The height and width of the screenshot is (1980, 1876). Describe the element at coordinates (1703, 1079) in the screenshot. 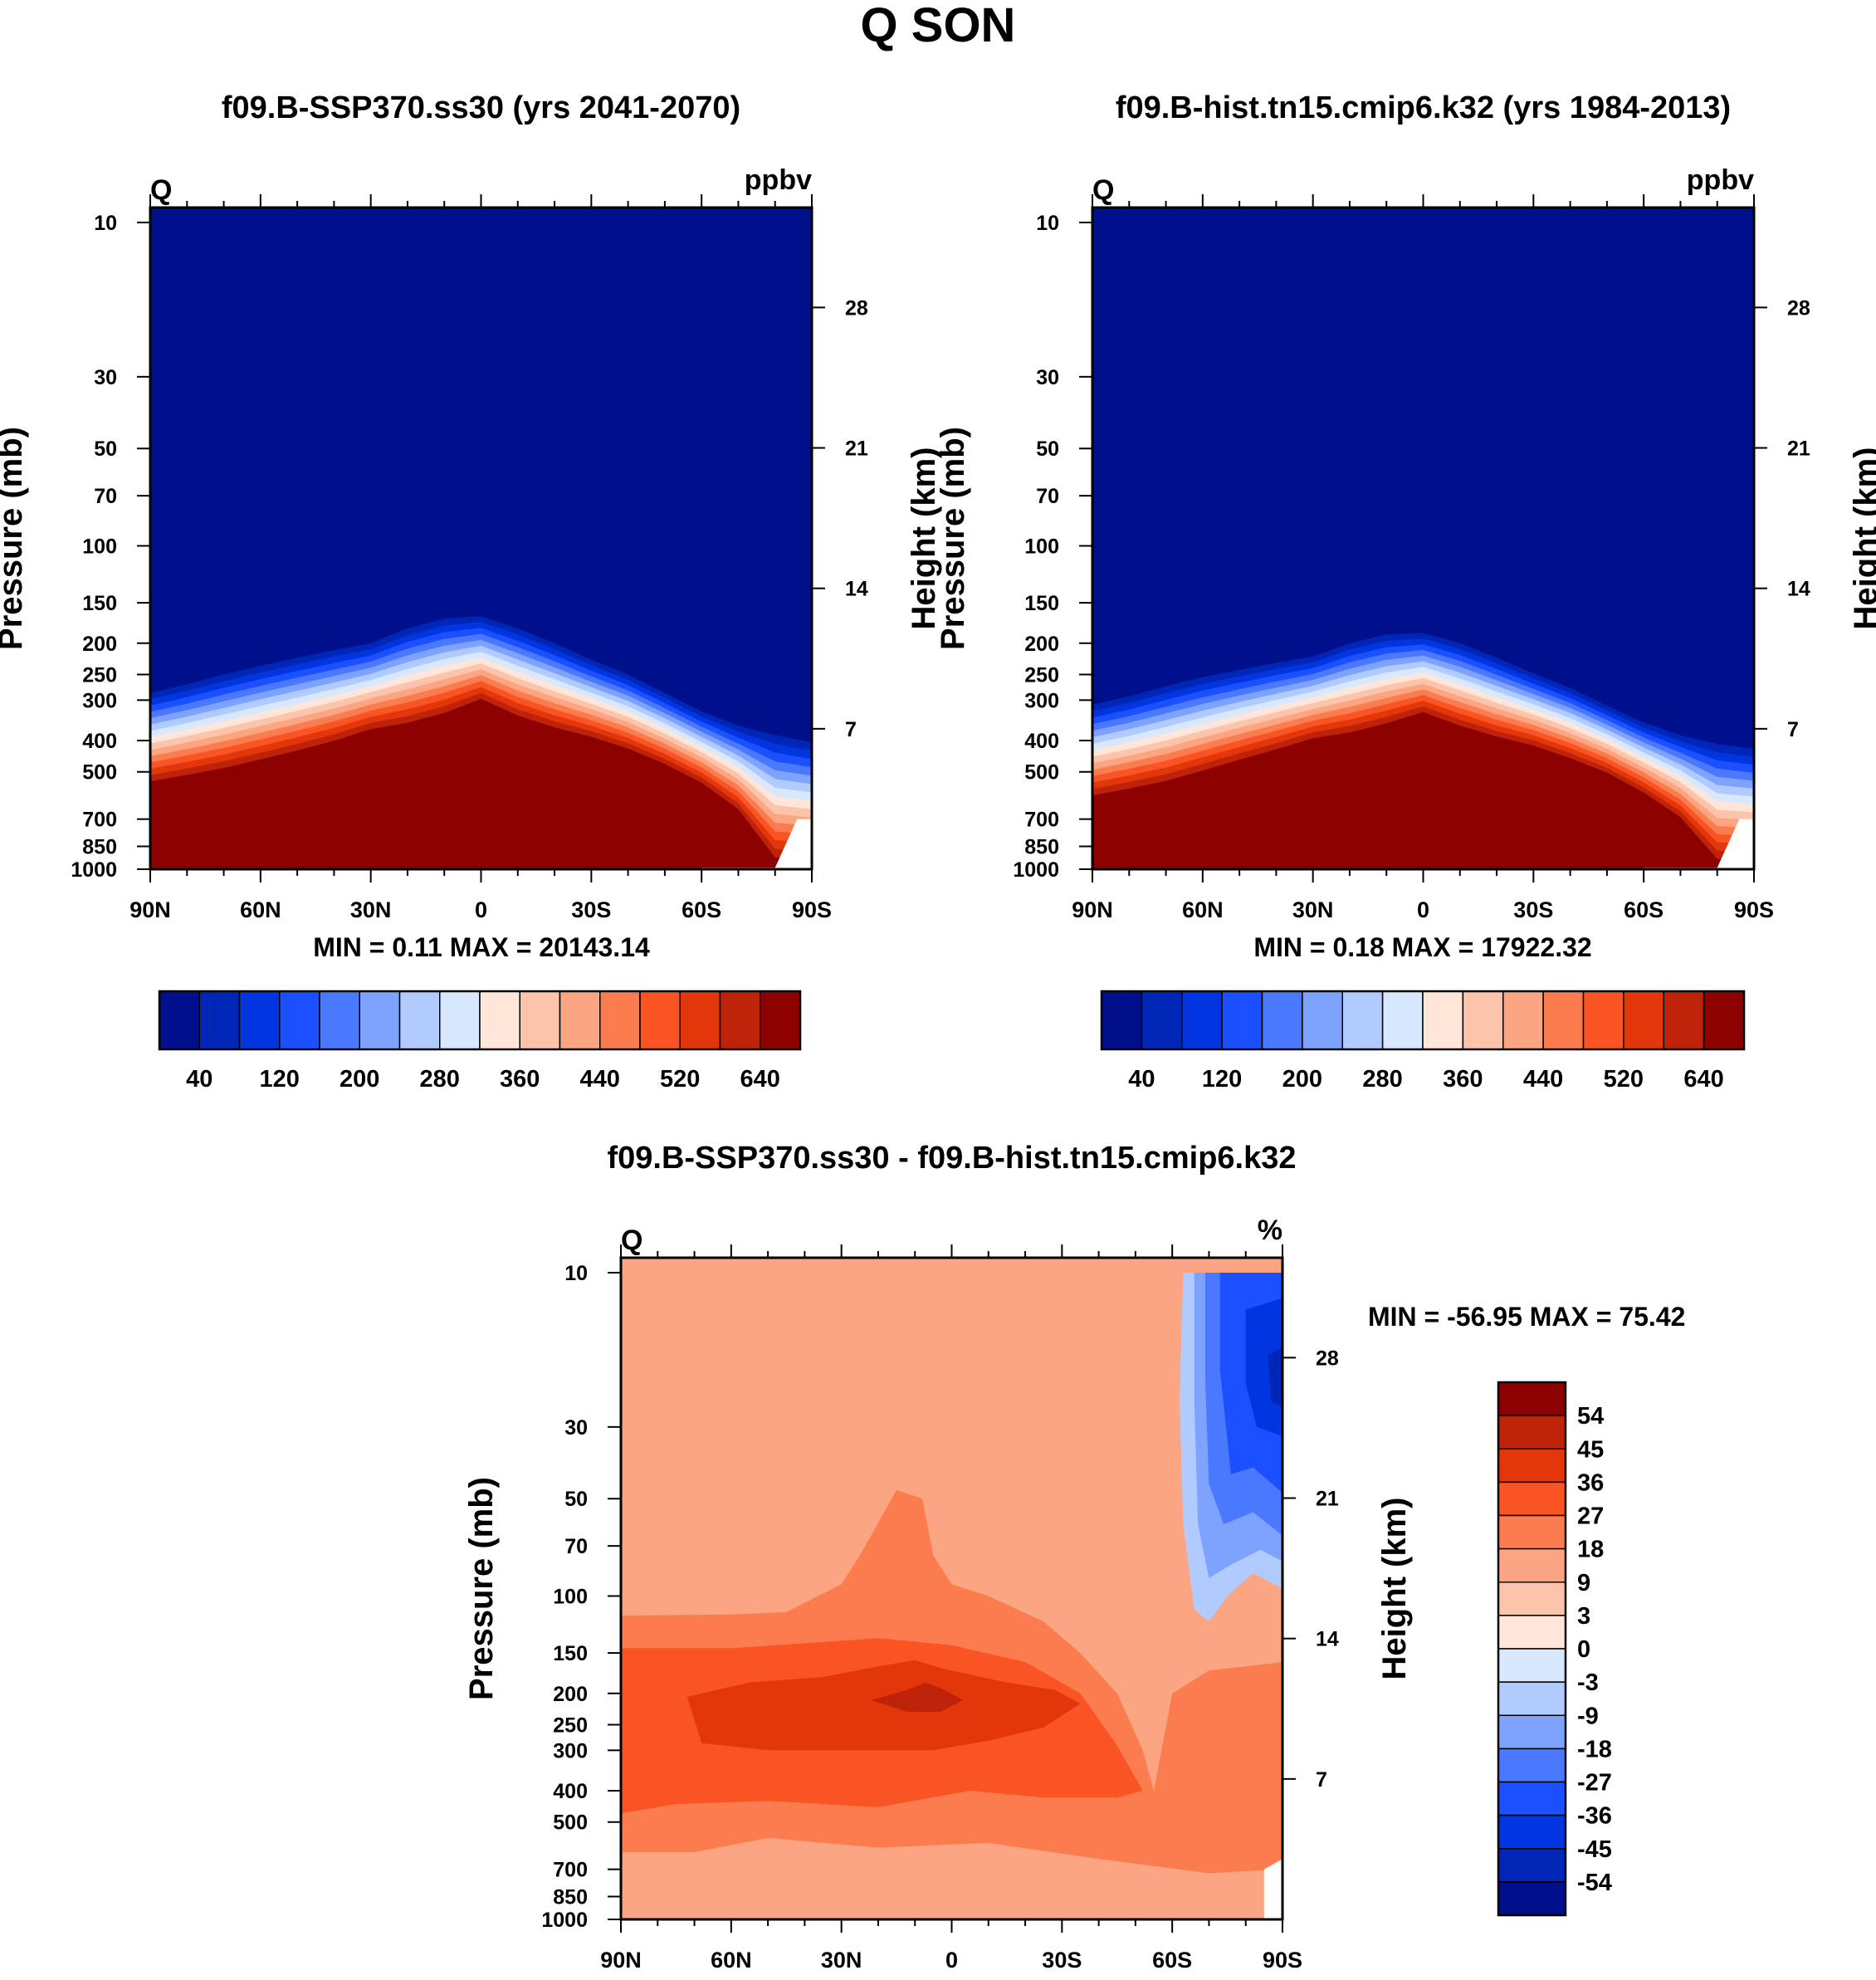

I see `colorbar-label: 640` at that location.